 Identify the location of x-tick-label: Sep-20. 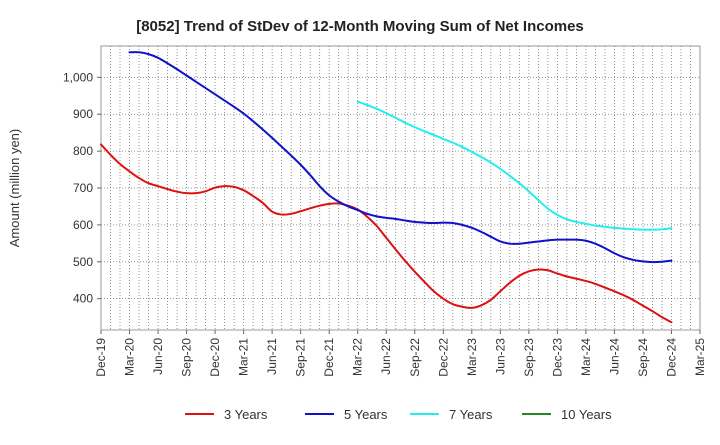
(187, 357).